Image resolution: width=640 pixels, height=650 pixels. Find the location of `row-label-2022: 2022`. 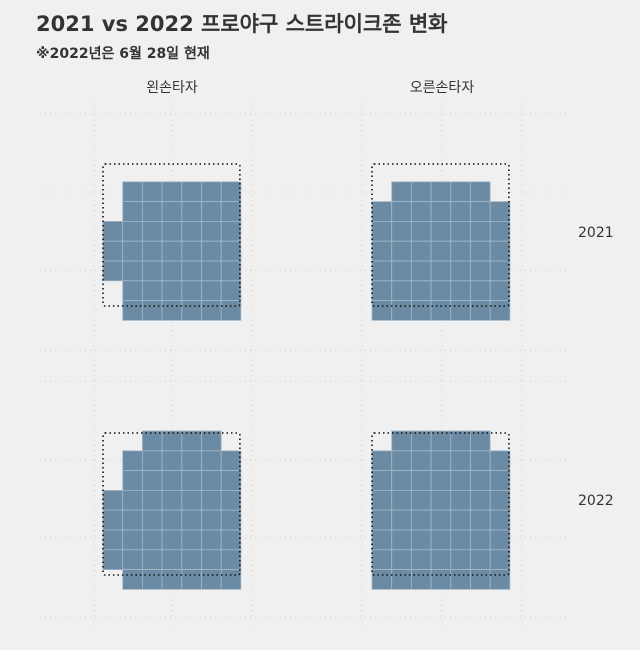

row-label-2022: 2022 is located at coordinates (596, 501).